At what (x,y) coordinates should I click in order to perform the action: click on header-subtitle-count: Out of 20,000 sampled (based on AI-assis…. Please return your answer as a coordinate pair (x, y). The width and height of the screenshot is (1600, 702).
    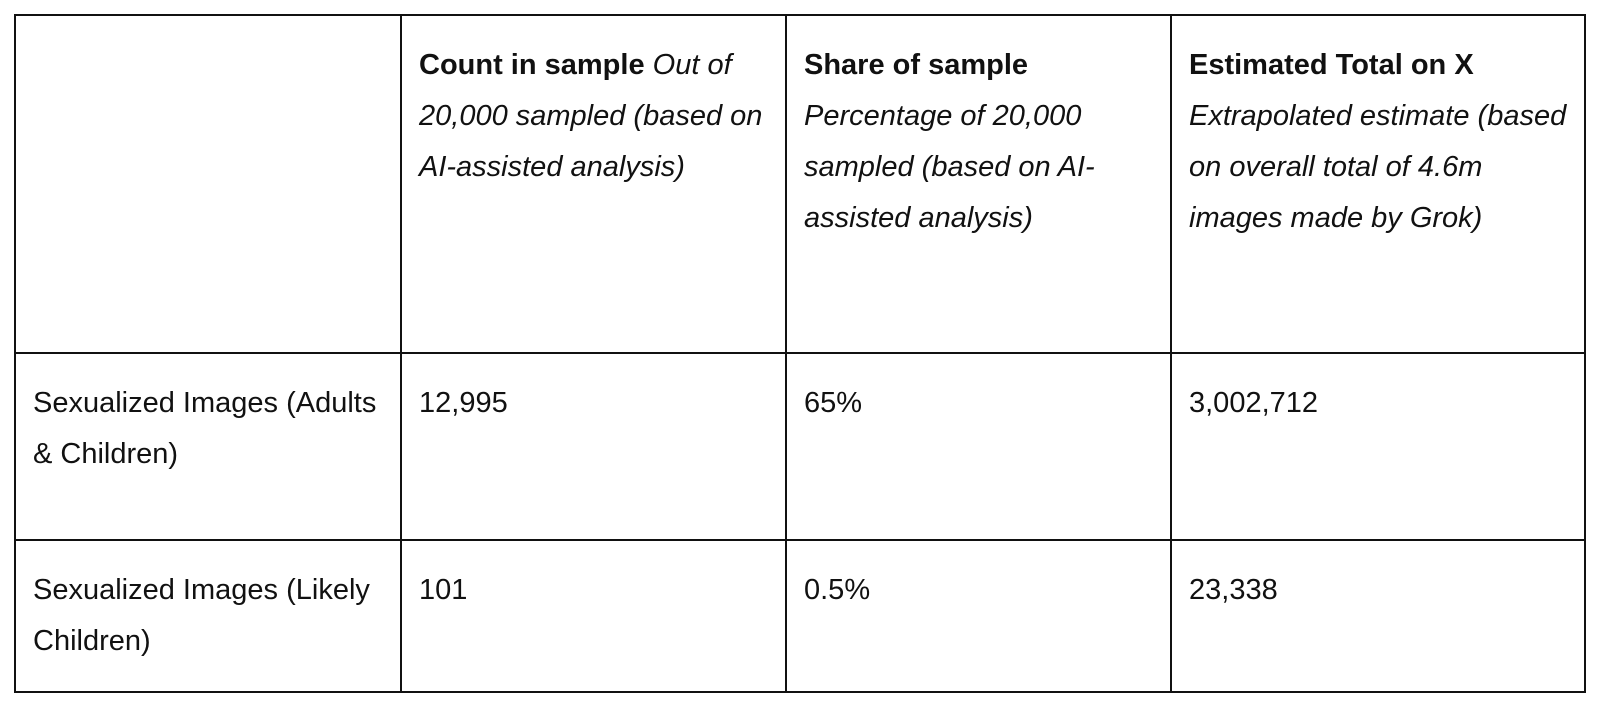
    Looking at the image, I should click on (591, 116).